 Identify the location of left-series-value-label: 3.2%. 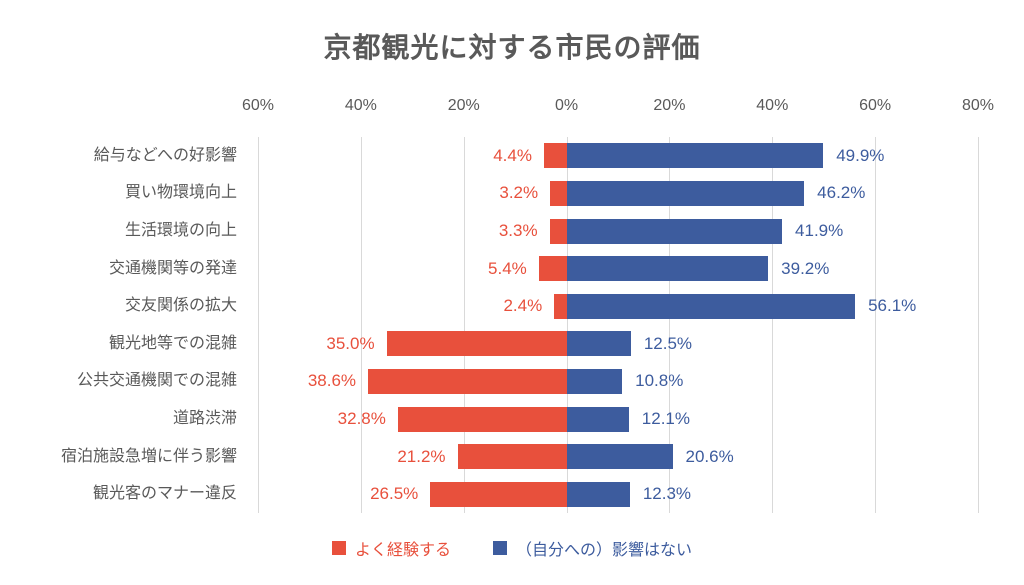
(519, 193).